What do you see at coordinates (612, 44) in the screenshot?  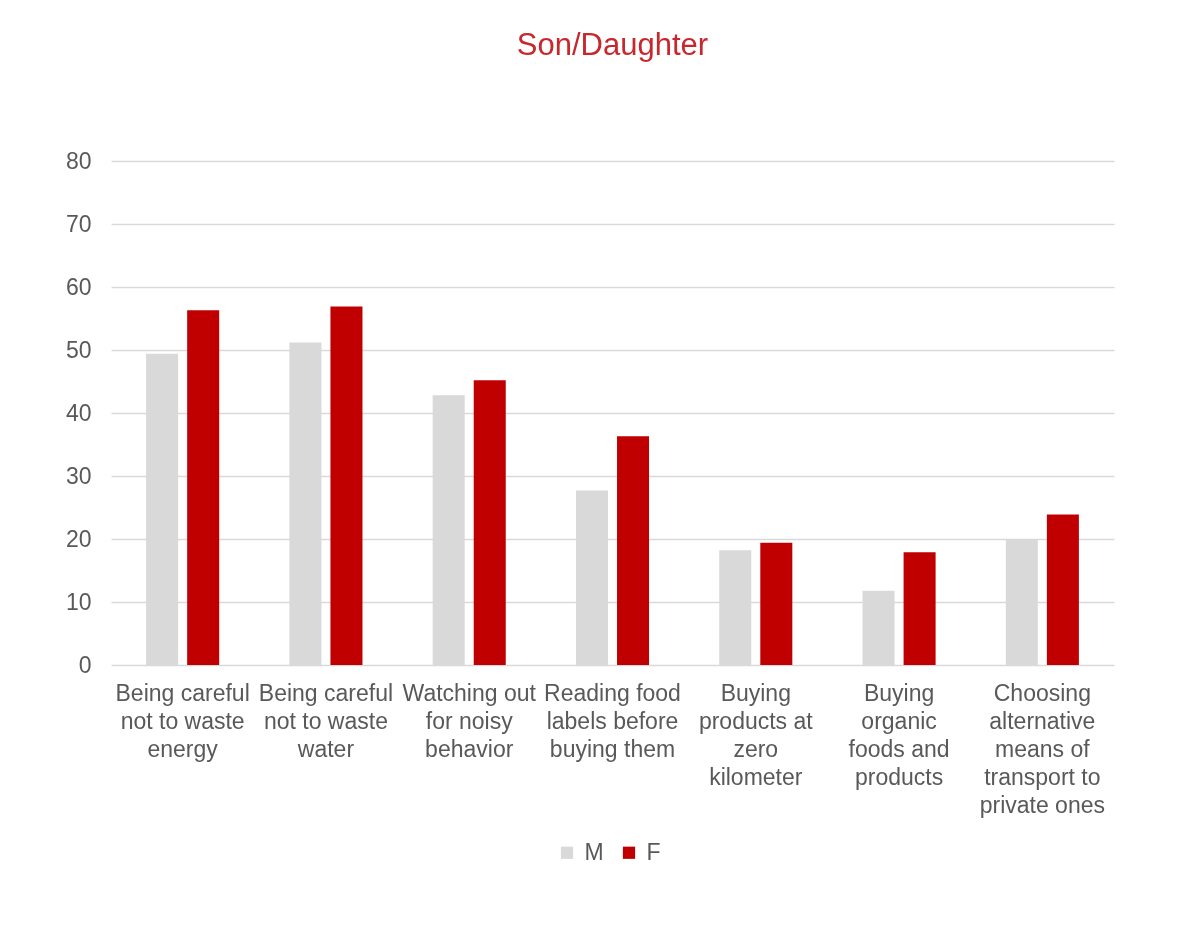 I see `chart-title: Son/Daughter` at bounding box center [612, 44].